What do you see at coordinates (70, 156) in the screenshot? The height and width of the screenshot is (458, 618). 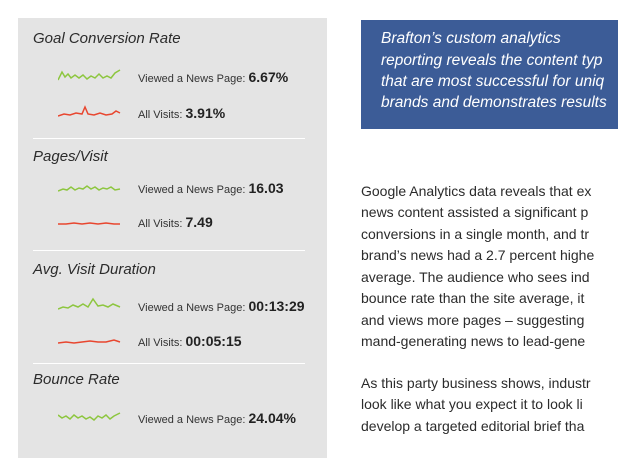 I see `section-title-pages-visit: Pages/Visit` at bounding box center [70, 156].